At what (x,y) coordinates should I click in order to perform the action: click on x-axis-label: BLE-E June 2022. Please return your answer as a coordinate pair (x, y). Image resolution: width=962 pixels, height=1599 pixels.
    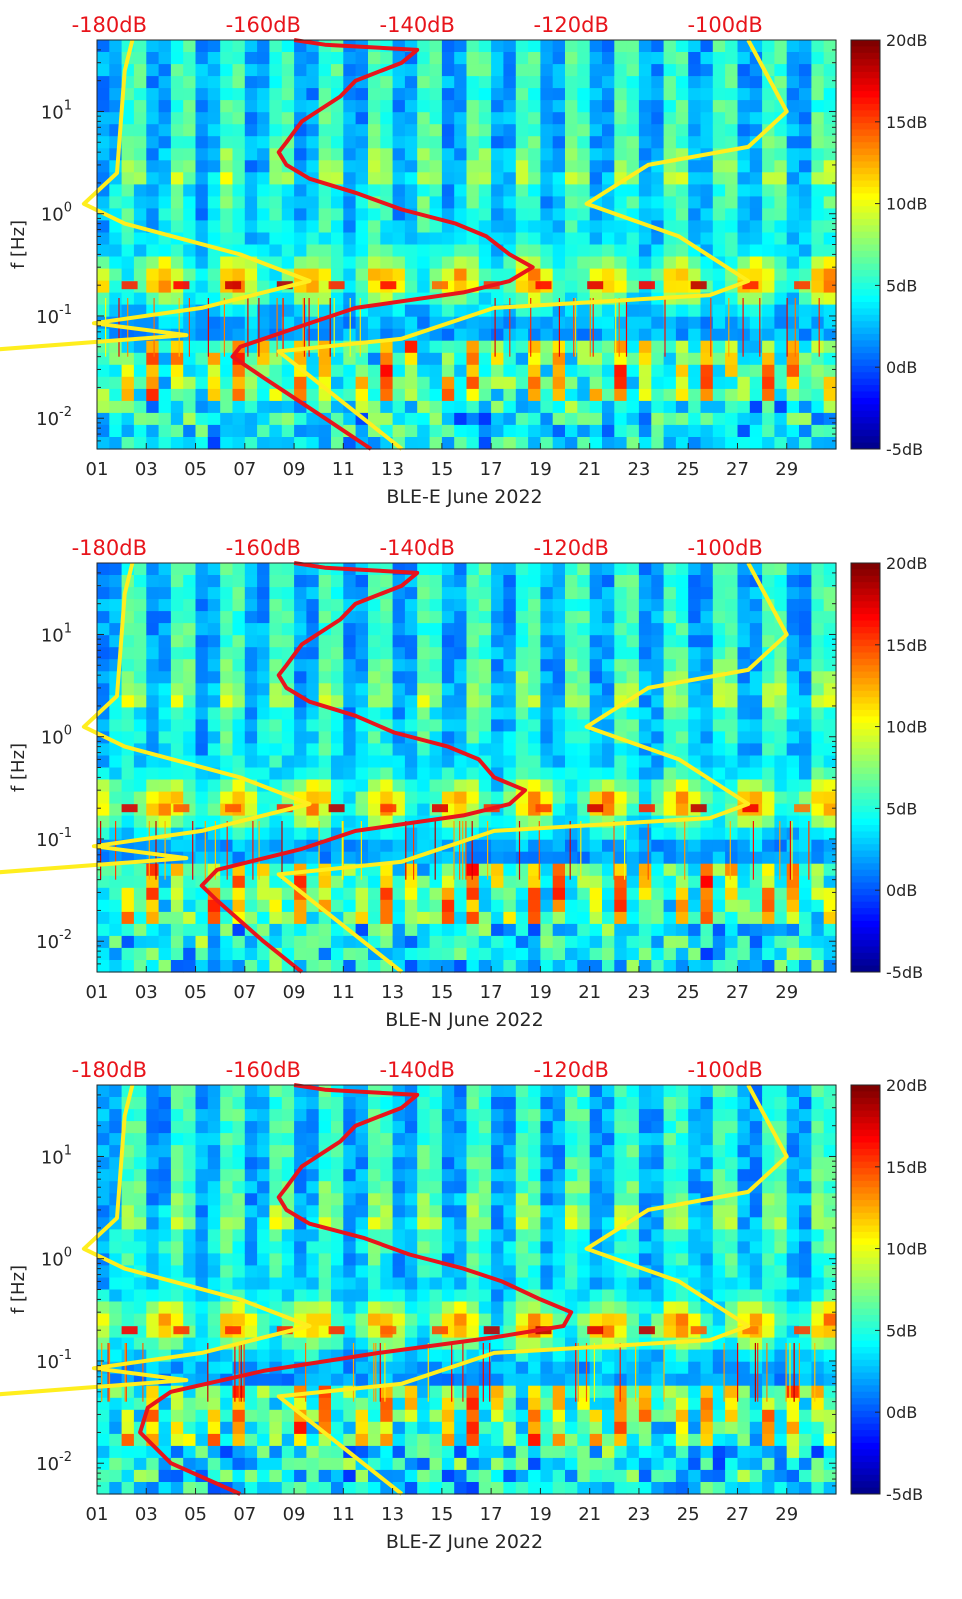
    Looking at the image, I should click on (464, 497).